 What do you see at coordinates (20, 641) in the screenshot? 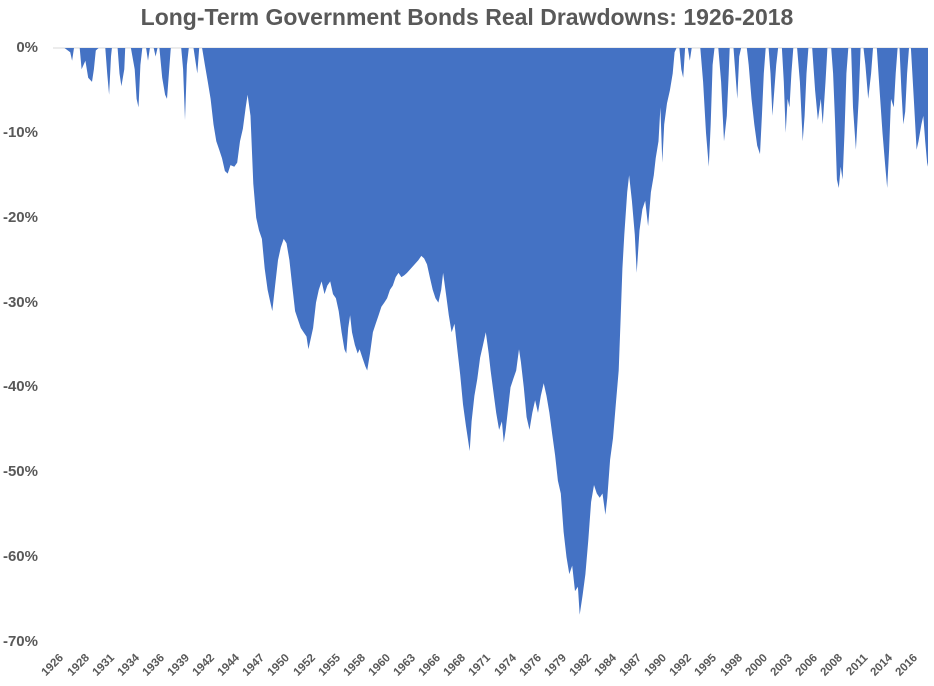
I see `y-tick-label: -70%` at bounding box center [20, 641].